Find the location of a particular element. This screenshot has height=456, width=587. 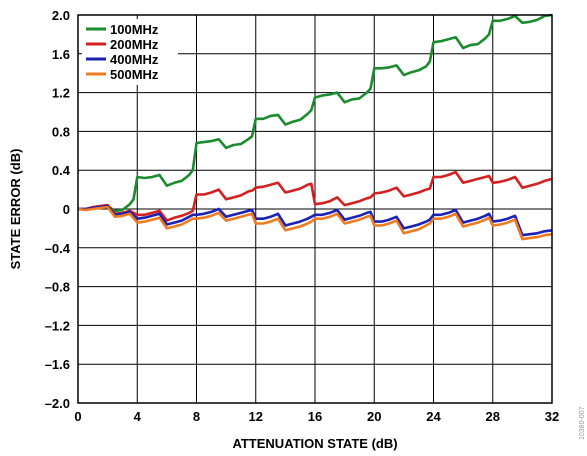

y-tick-label: 1.2 is located at coordinates (61, 93).